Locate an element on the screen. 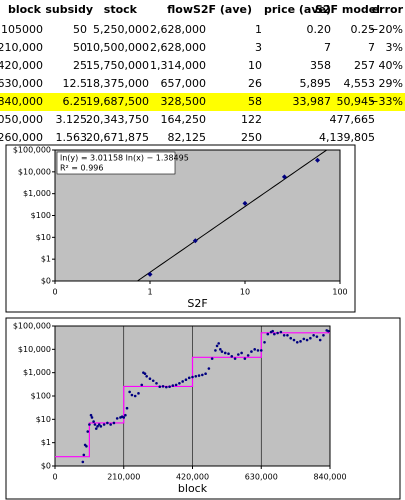 This screenshot has width=405, height=500. table-cell: 477,665 is located at coordinates (353, 119).